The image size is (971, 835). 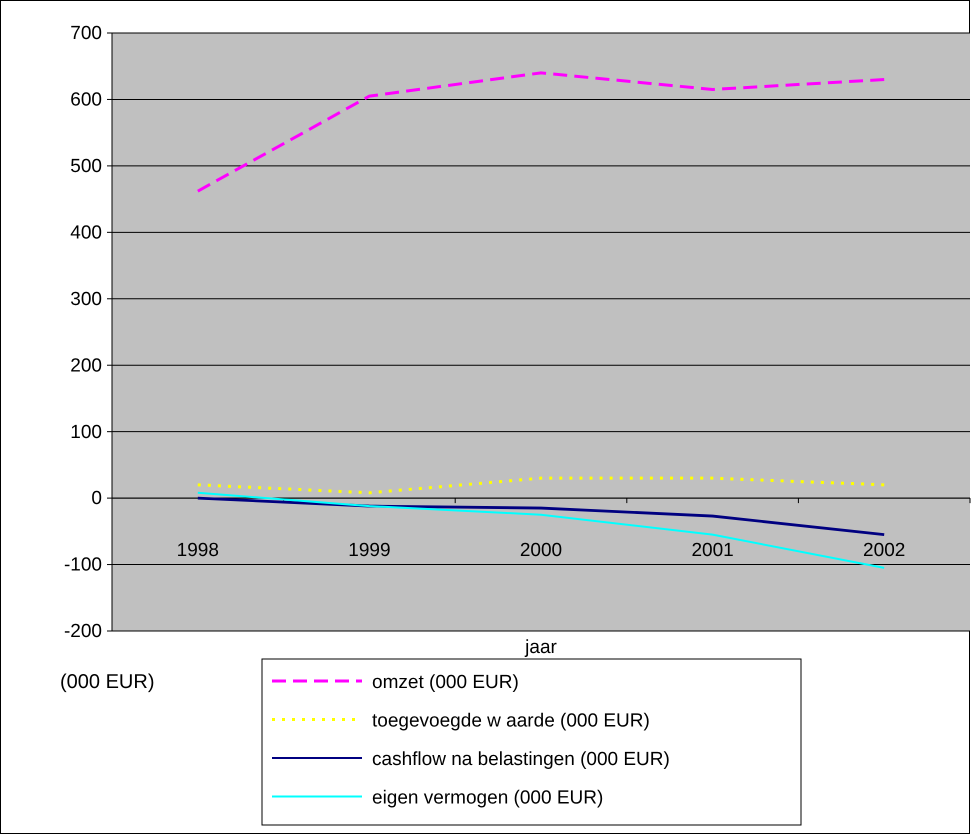 What do you see at coordinates (83, 631) in the screenshot?
I see `y-tick-label: -200` at bounding box center [83, 631].